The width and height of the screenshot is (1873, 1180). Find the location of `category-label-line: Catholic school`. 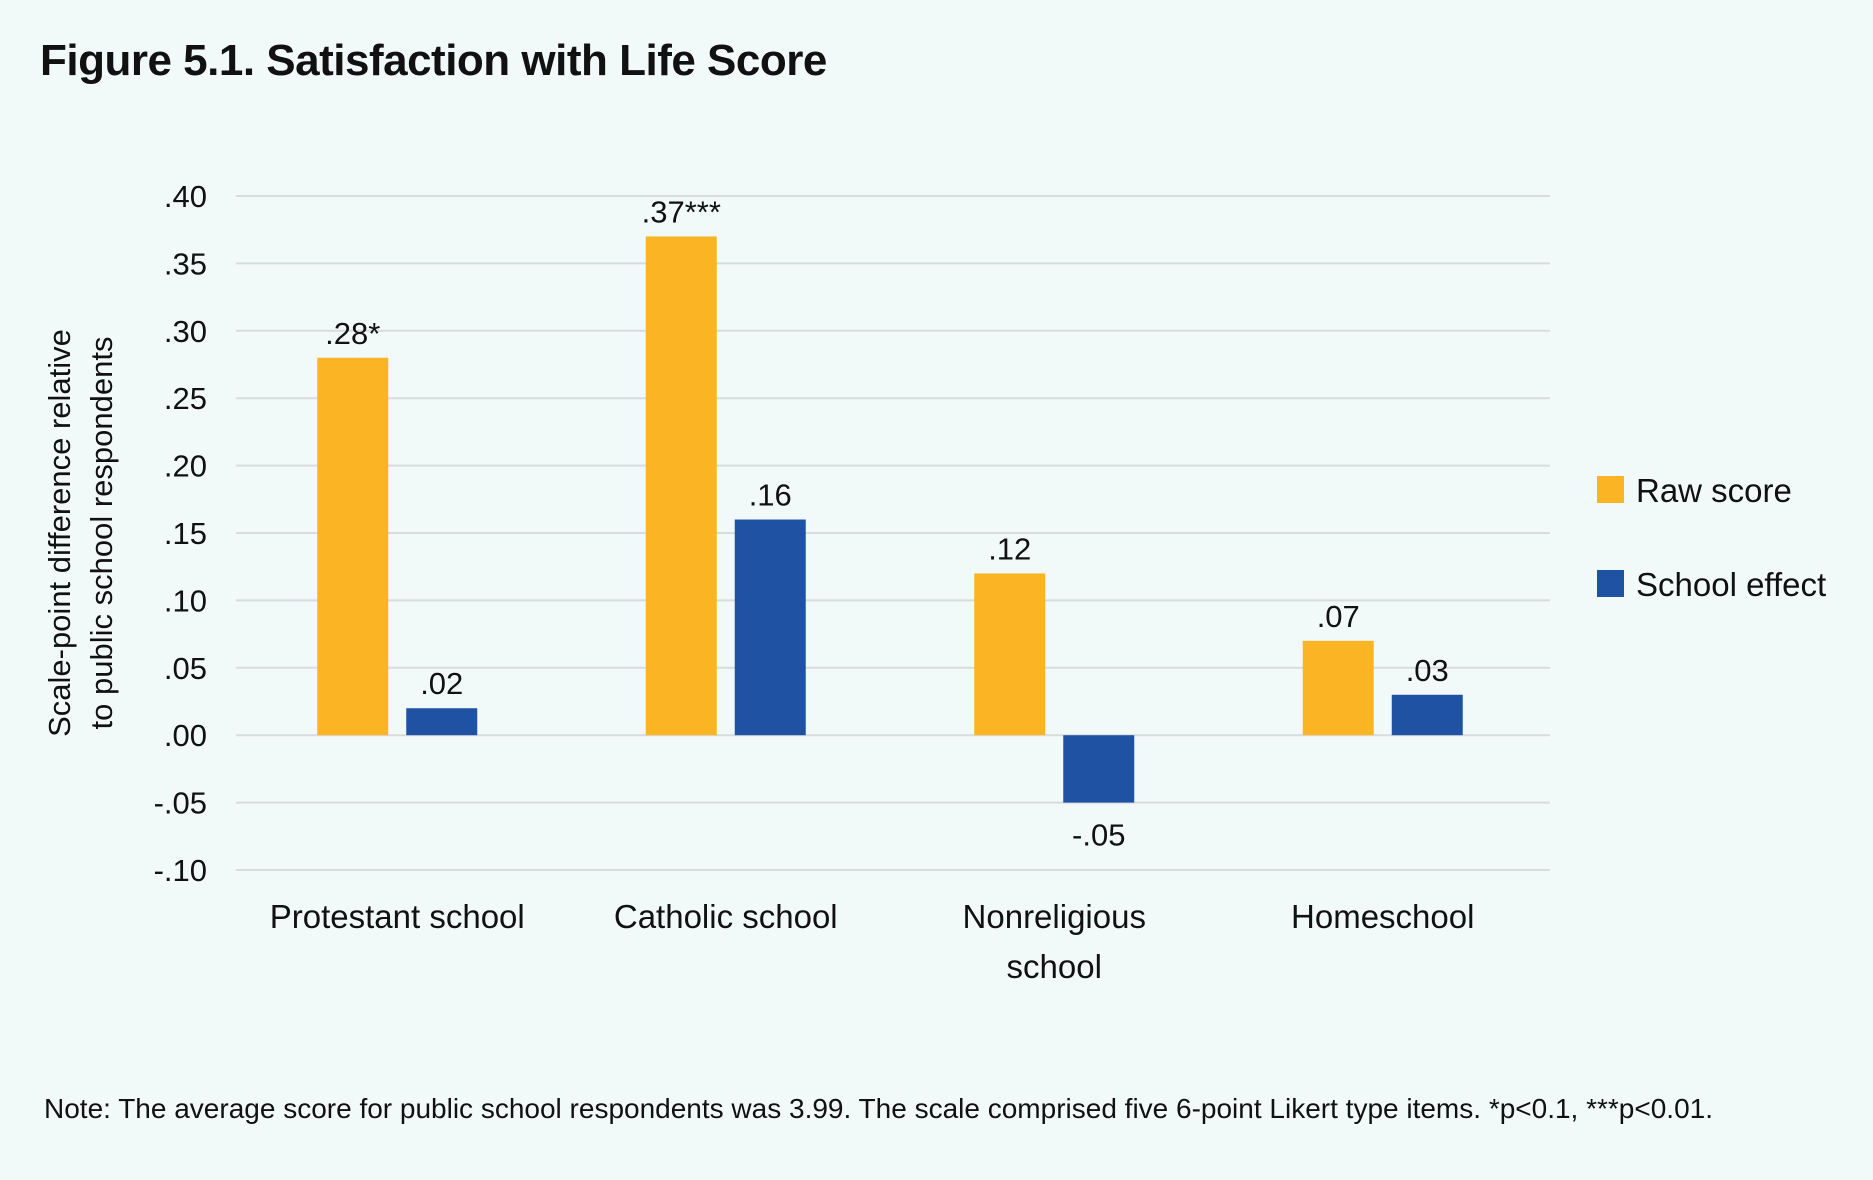

category-label-line: Catholic school is located at coordinates (726, 916).